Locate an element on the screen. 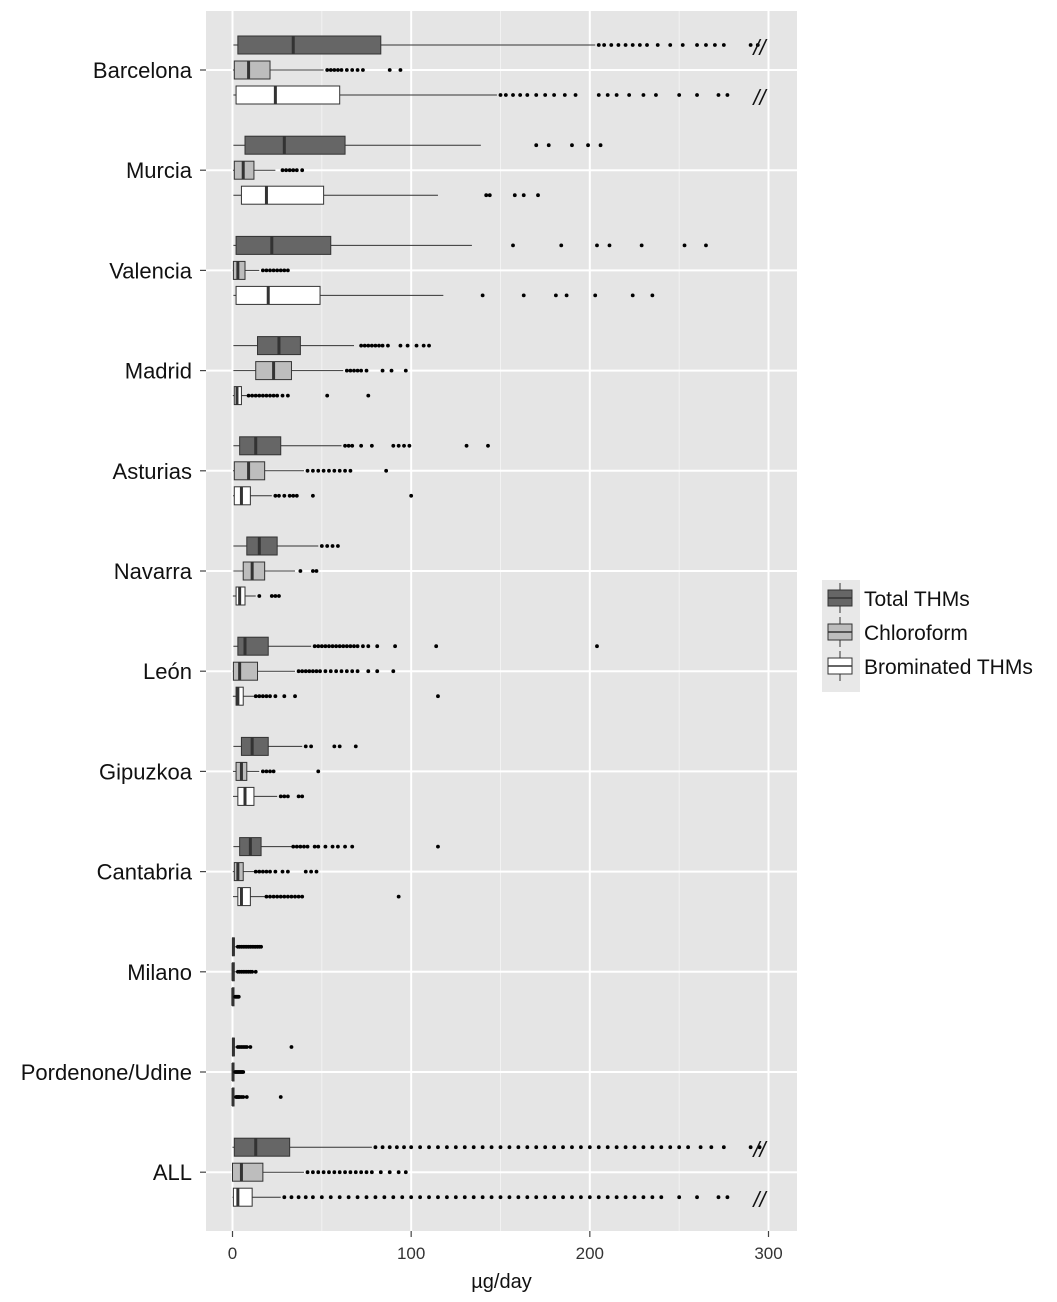  legend-label: Chloroform is located at coordinates (916, 633).